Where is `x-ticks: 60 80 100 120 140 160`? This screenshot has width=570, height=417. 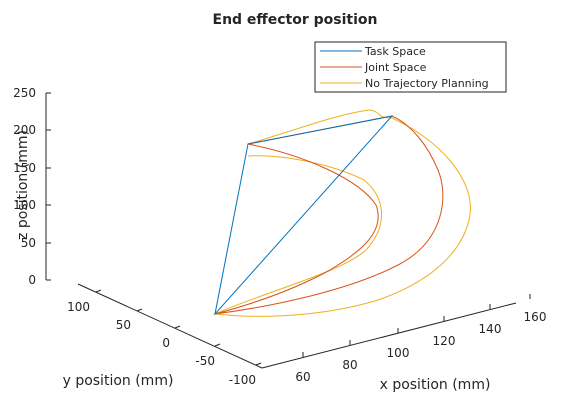 x-ticks: 60 80 100 120 140 160 is located at coordinates (420, 339).